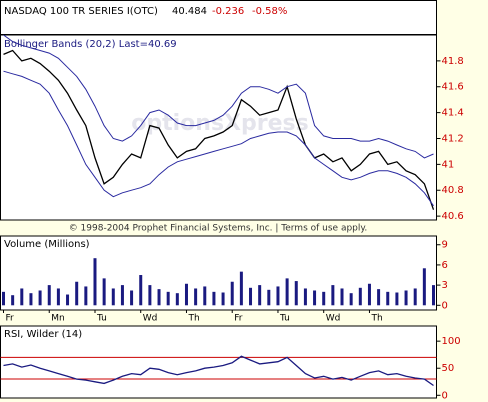 This screenshot has height=402, width=488. Describe the element at coordinates (453, 113) in the screenshot. I see `y-tick-label: 41.4` at that location.